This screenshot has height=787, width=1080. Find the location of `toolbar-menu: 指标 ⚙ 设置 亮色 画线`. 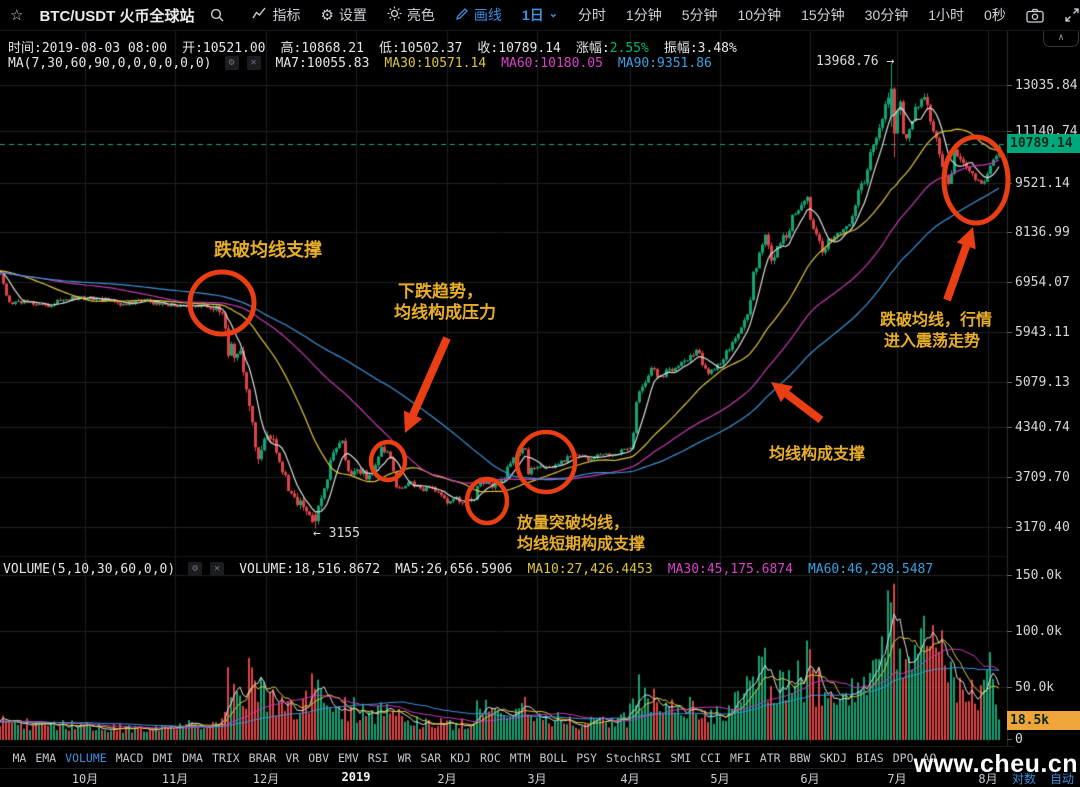

toolbar-menu: 指标 ⚙ 设置 亮色 画线 is located at coordinates (376, 15).